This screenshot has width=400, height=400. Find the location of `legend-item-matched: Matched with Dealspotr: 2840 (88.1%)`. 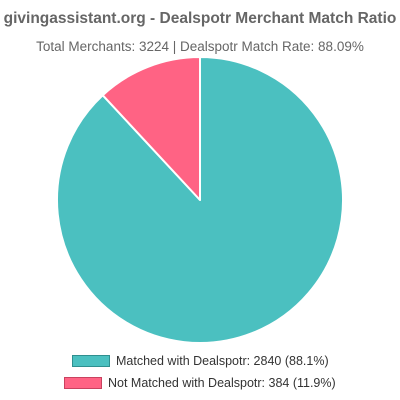

legend-item-matched: Matched with Dealspotr: 2840 (88.1%) is located at coordinates (200, 361).